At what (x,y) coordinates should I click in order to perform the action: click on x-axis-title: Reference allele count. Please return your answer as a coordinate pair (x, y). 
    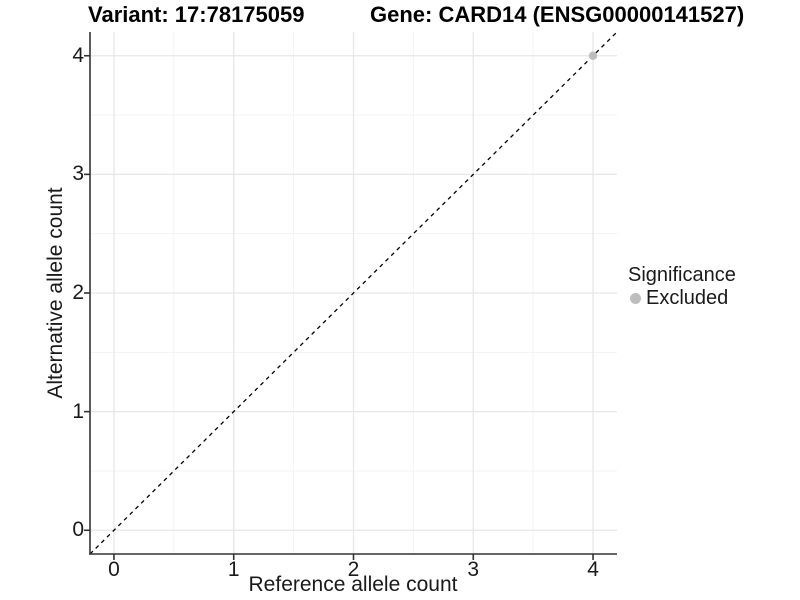
    Looking at the image, I should click on (353, 584).